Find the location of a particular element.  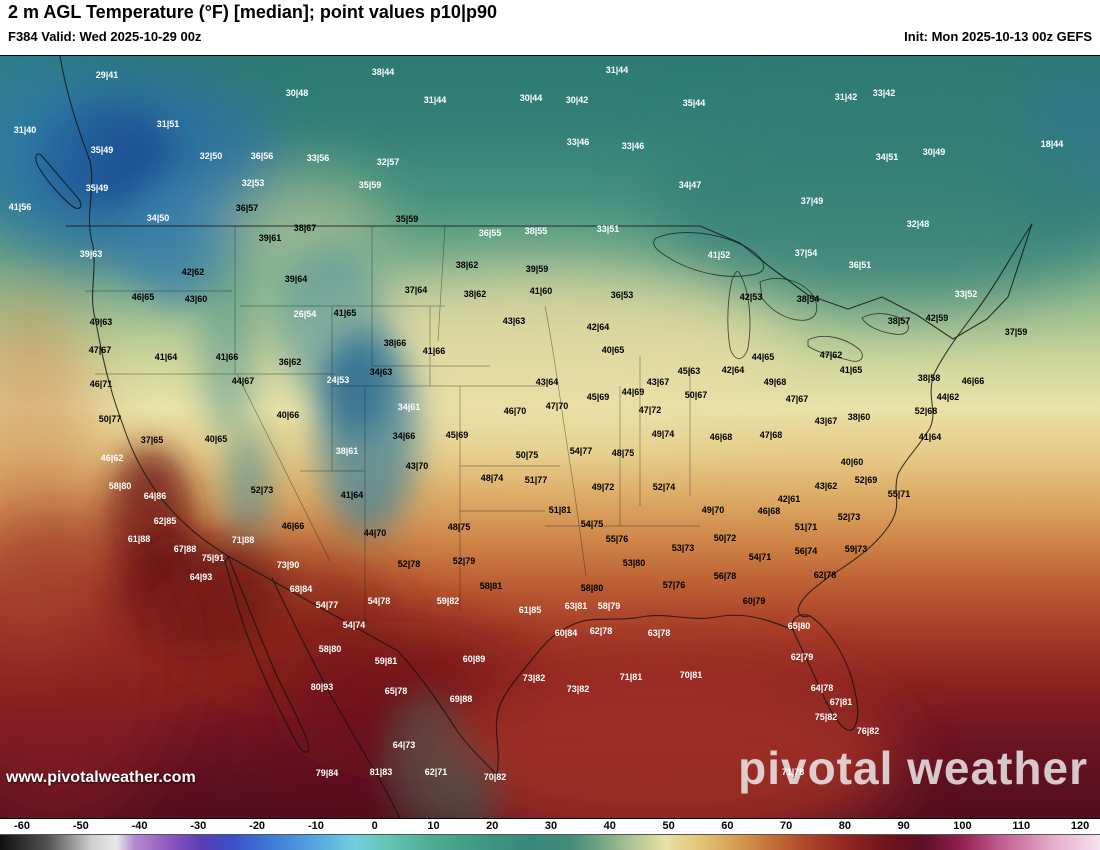

init-time-label: Init: Mon 2025-10-13 00z GEFS is located at coordinates (998, 36).